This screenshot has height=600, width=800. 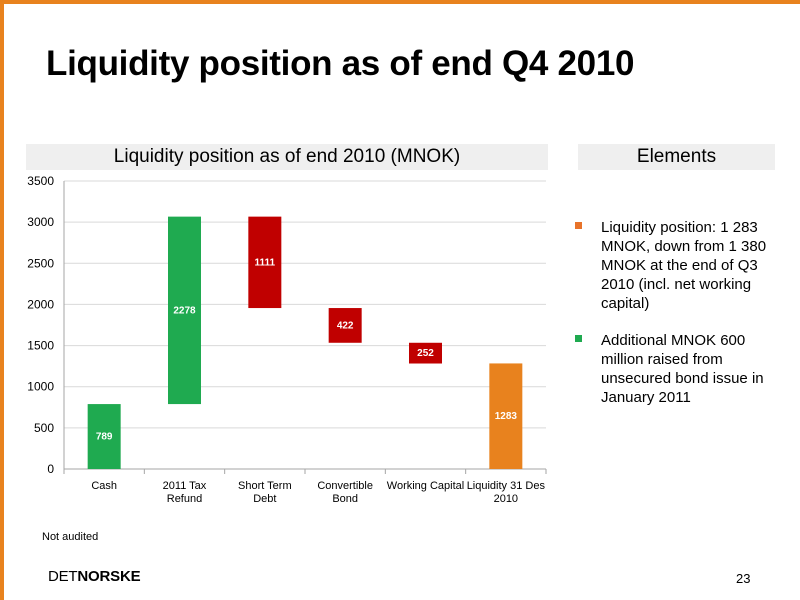 What do you see at coordinates (743, 578) in the screenshot?
I see `page-number: 23` at bounding box center [743, 578].